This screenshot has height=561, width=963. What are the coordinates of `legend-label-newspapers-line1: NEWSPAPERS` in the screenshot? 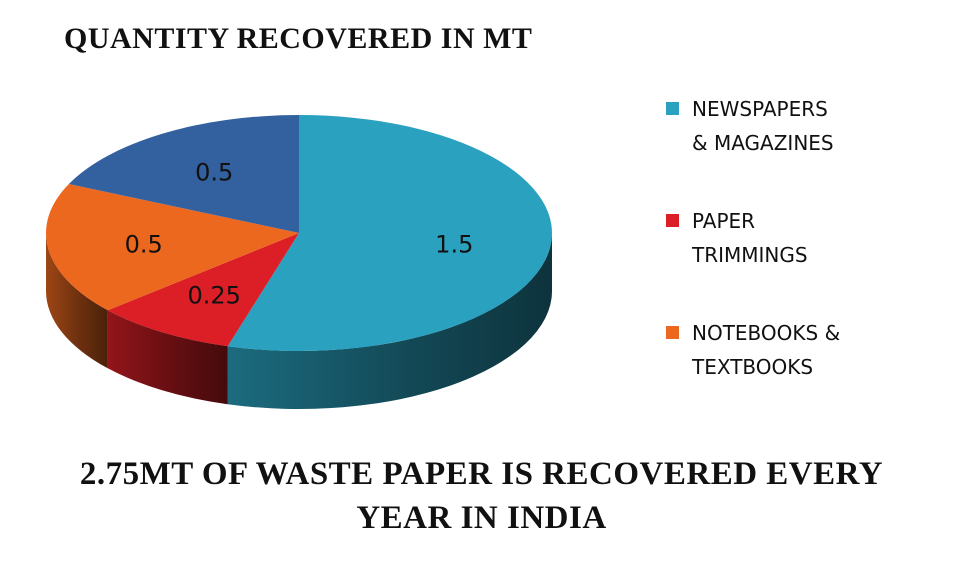 It's located at (760, 109).